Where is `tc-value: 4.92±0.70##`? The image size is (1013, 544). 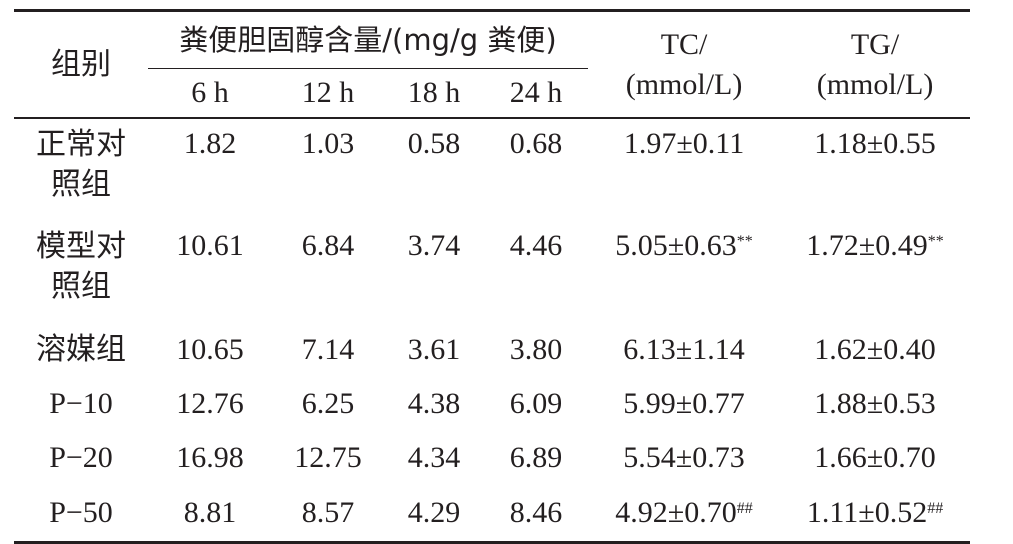
tc-value: 4.92±0.70## is located at coordinates (684, 514).